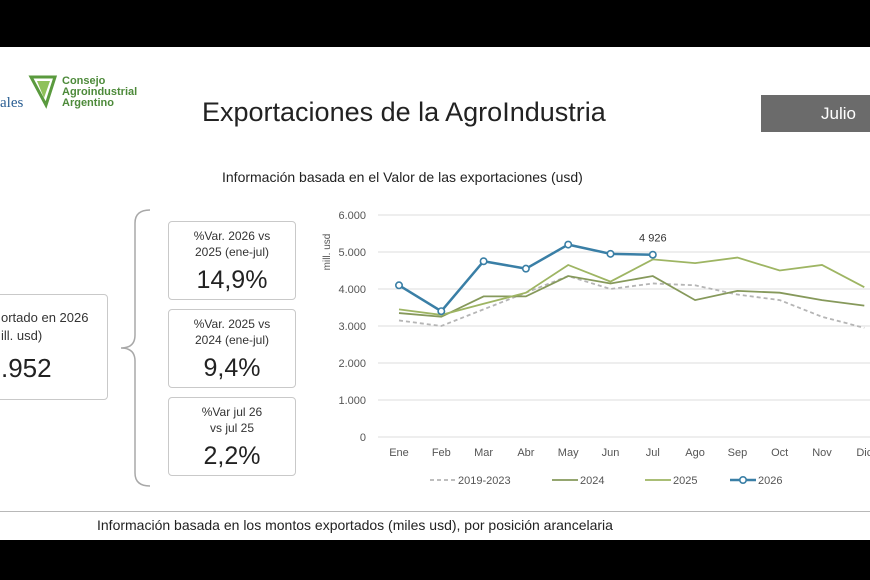 The width and height of the screenshot is (870, 580). What do you see at coordinates (815, 113) in the screenshot?
I see `month-badge: Julio` at bounding box center [815, 113].